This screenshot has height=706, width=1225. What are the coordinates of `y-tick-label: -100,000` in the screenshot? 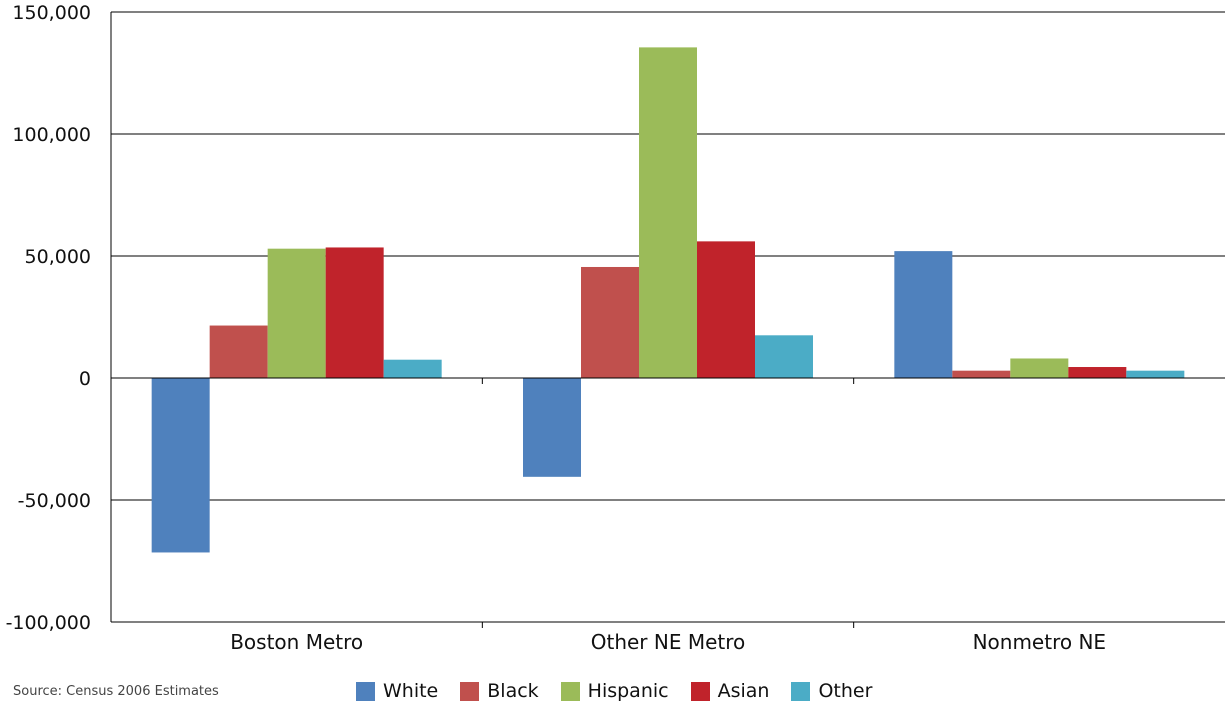 It's located at (48, 623).